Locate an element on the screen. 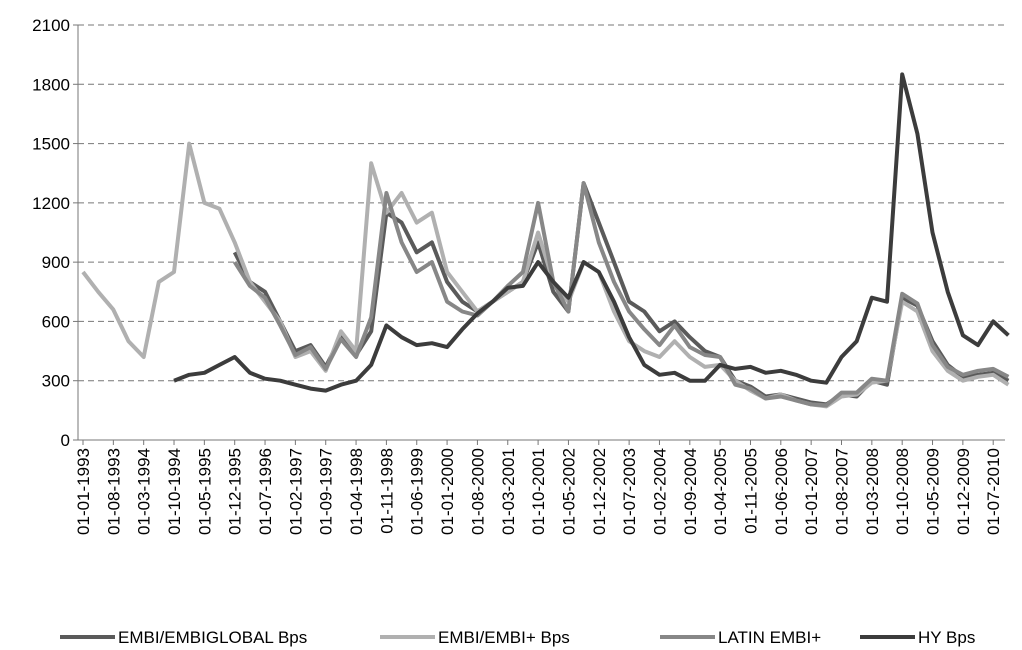  x-tick-label: 01-01-2007 is located at coordinates (811, 491).